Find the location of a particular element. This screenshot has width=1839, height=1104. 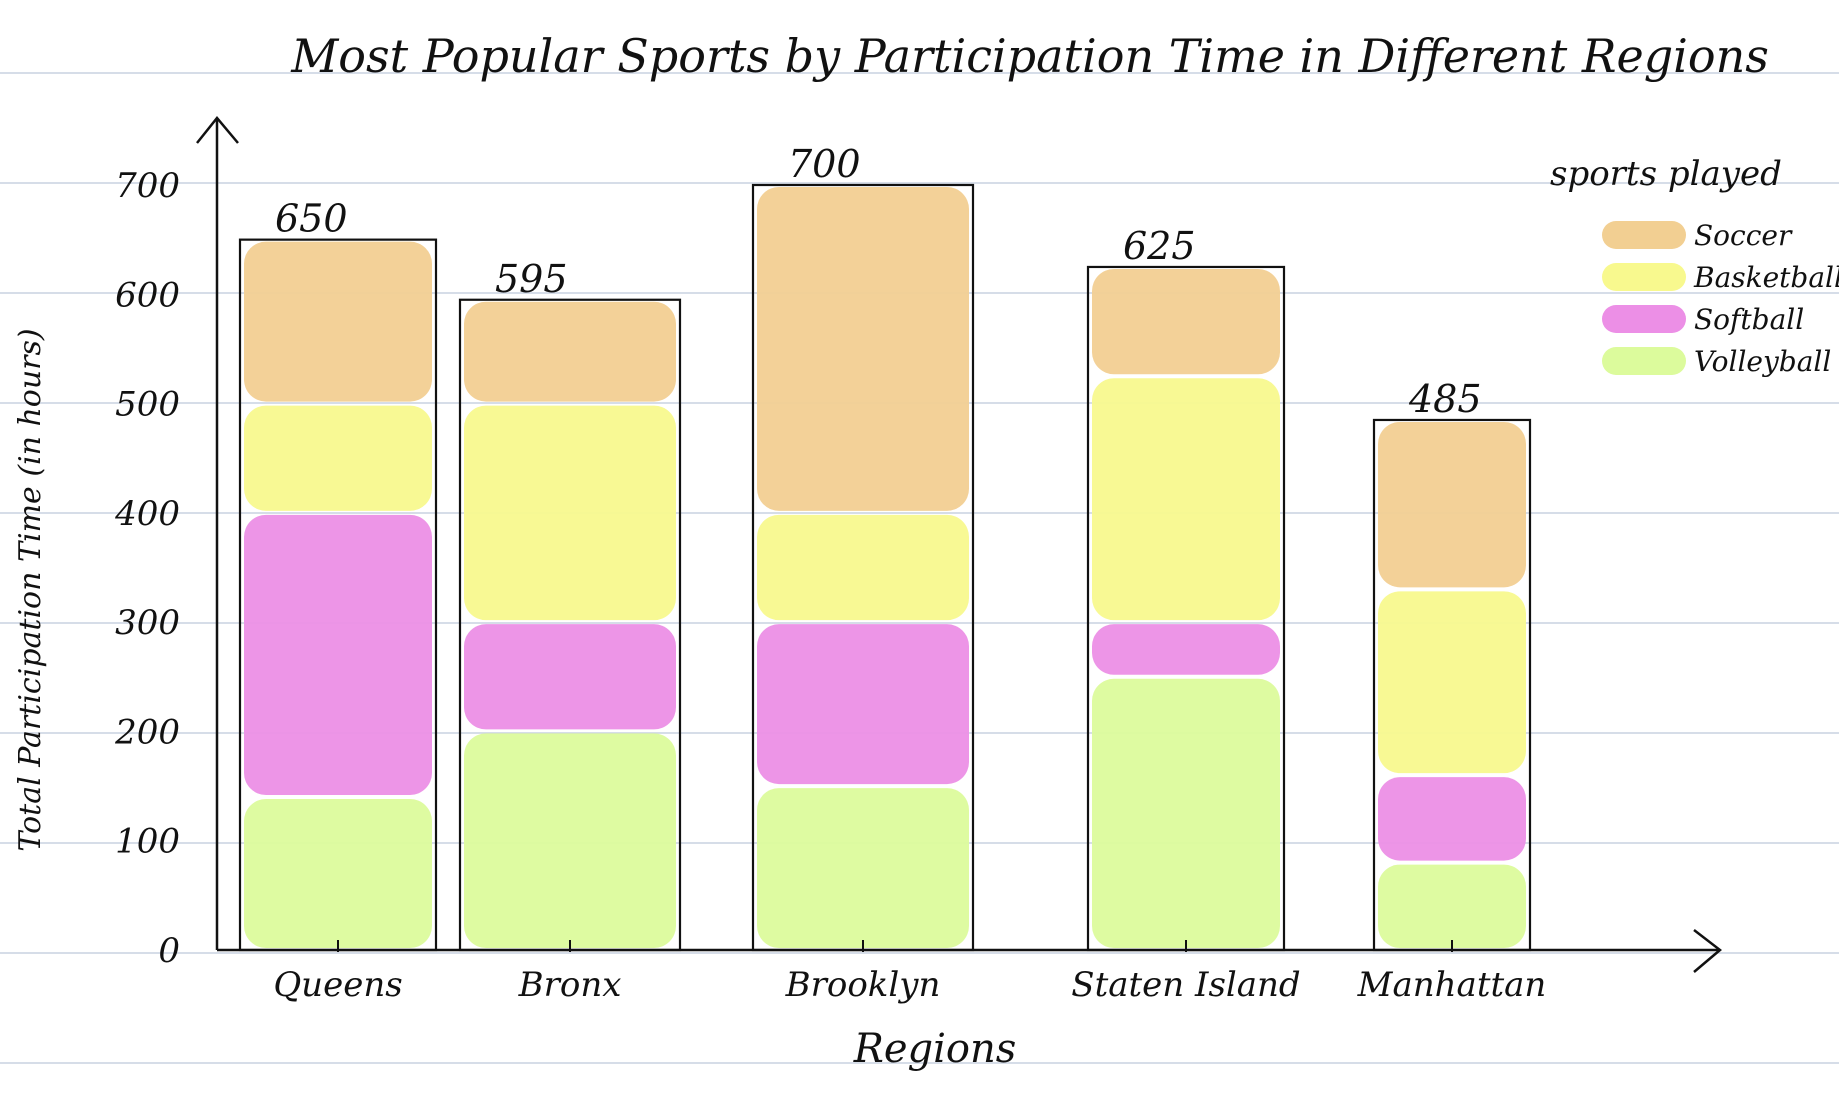

y-tick-label: 300 is located at coordinates (147, 623).